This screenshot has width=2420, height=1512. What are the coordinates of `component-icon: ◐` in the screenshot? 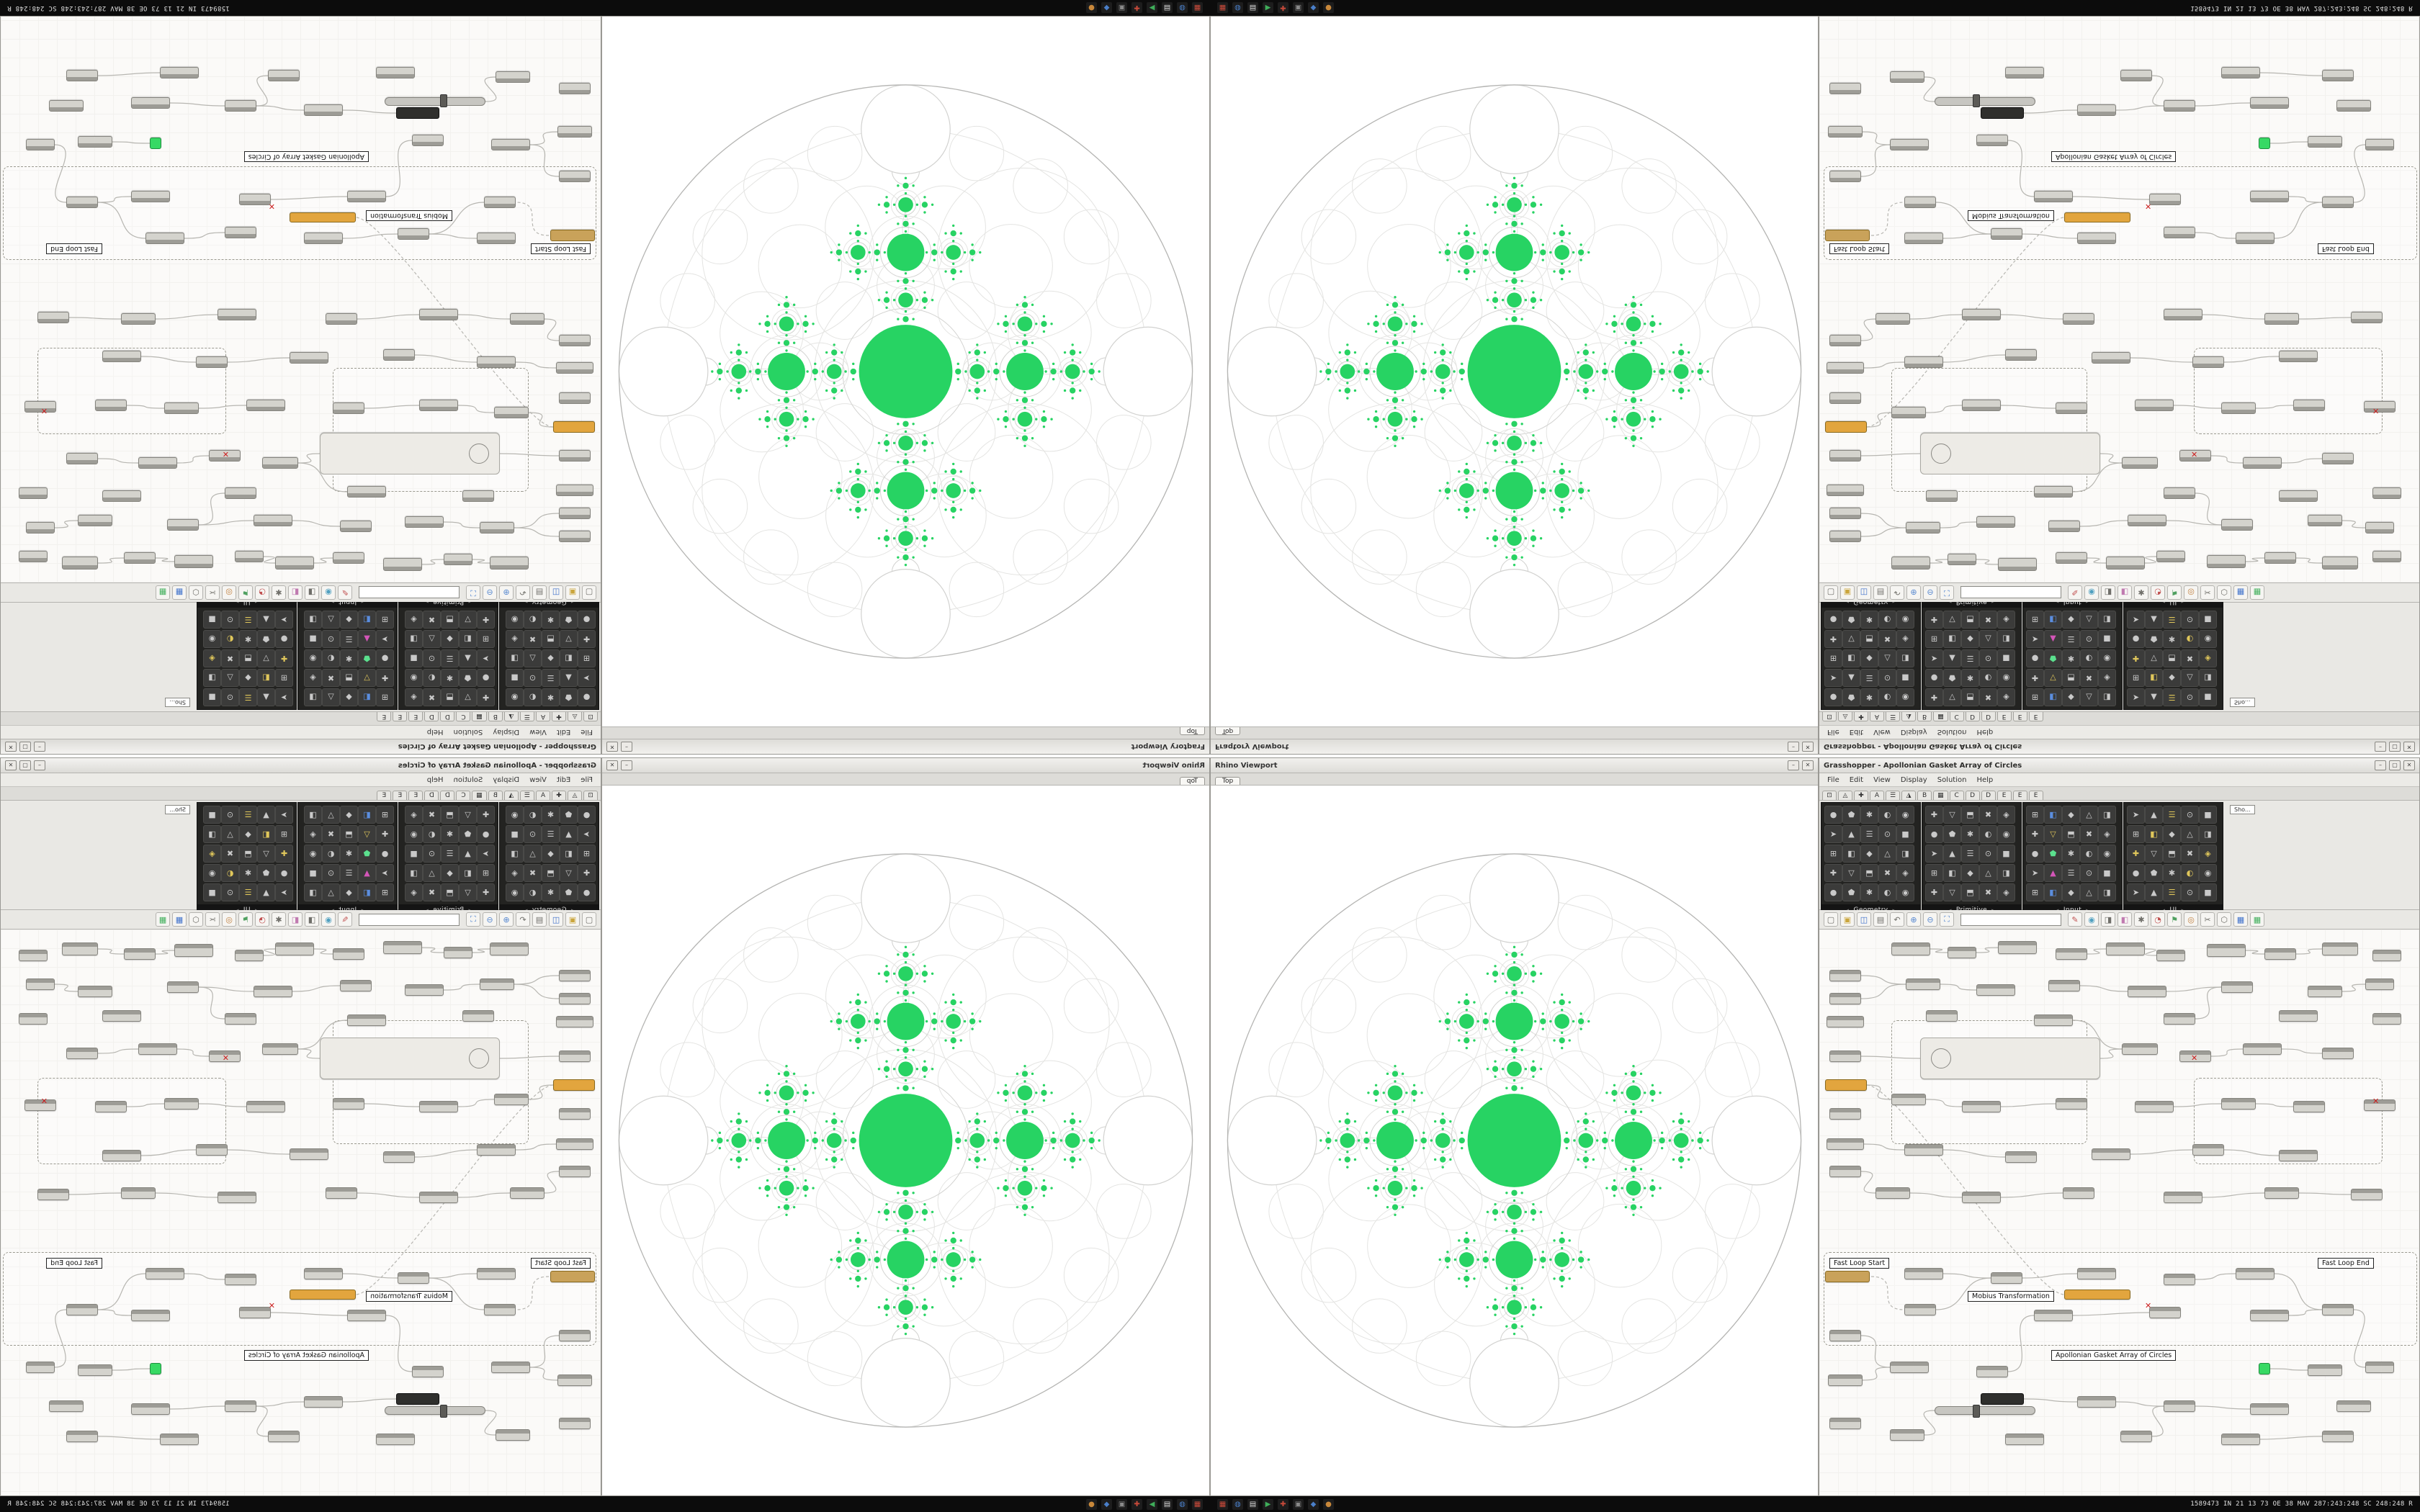 It's located at (2089, 854).